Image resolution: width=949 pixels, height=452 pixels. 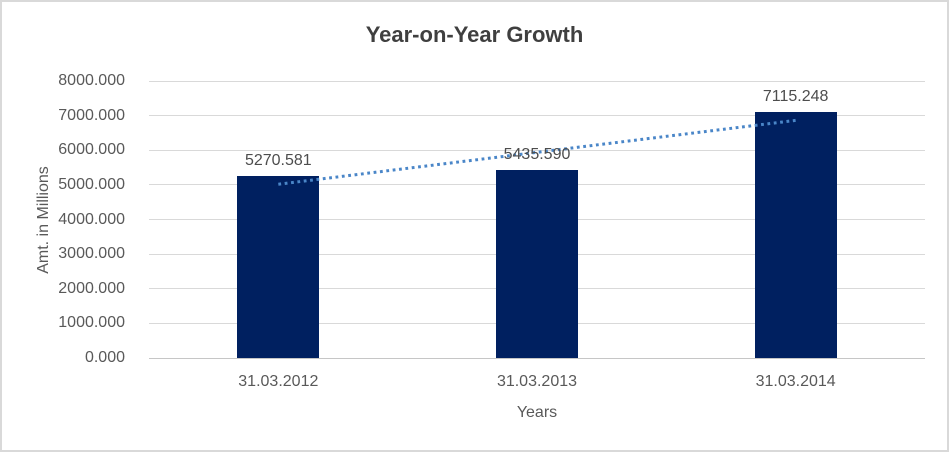 I want to click on data-label: 7115.248, so click(x=795, y=96).